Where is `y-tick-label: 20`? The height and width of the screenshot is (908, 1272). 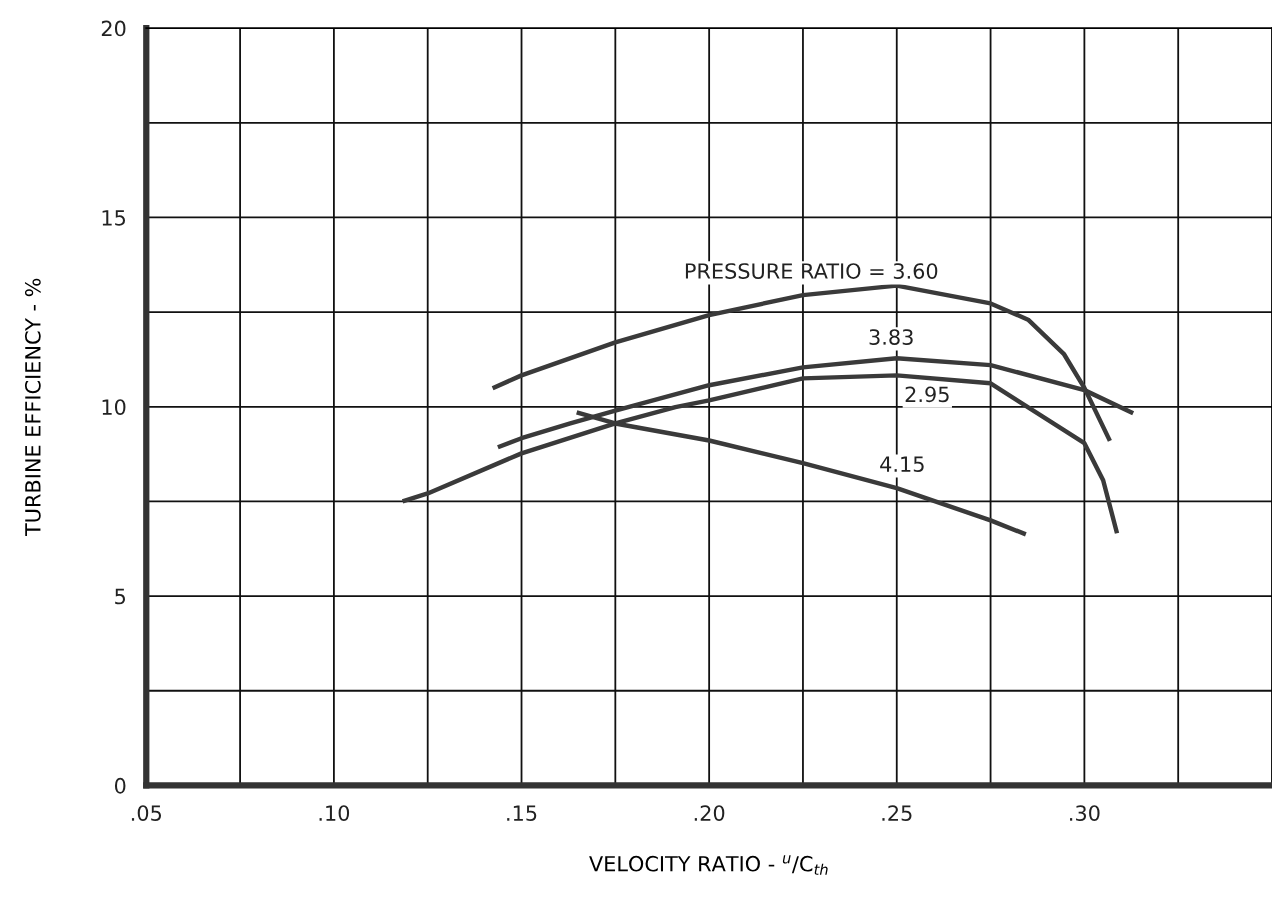
y-tick-label: 20 is located at coordinates (113, 28).